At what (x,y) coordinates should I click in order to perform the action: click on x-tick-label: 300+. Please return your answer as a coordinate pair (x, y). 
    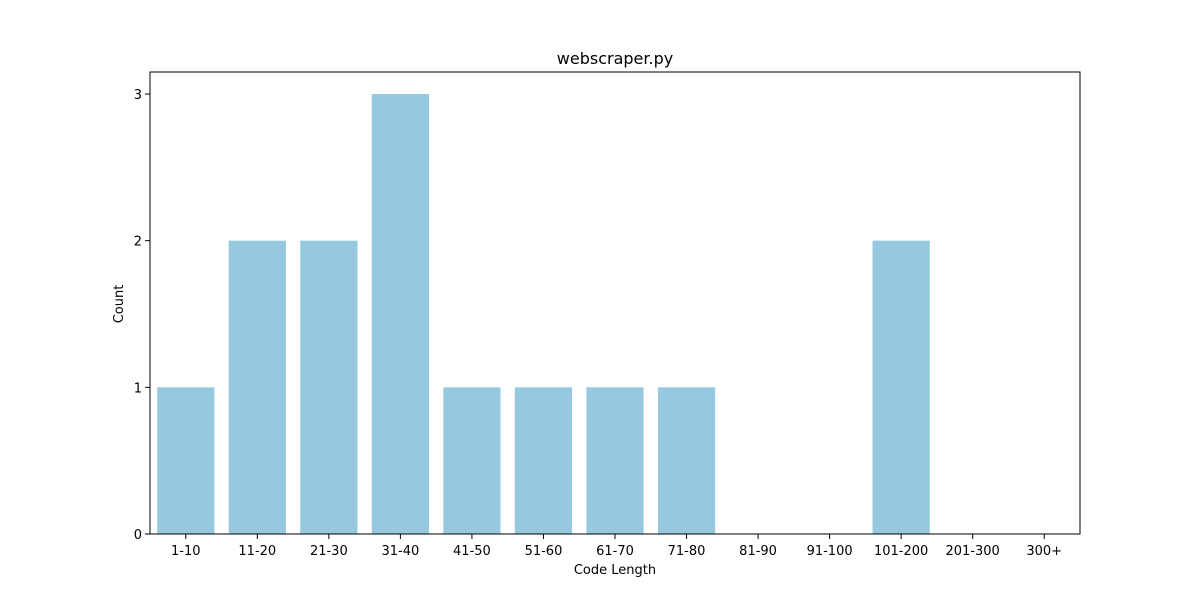
    Looking at the image, I should click on (1044, 551).